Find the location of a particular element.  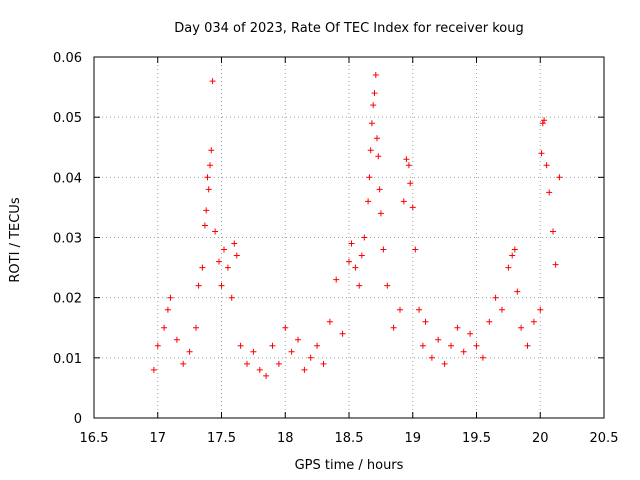

y-tick-label: 0.03 is located at coordinates (67, 239).